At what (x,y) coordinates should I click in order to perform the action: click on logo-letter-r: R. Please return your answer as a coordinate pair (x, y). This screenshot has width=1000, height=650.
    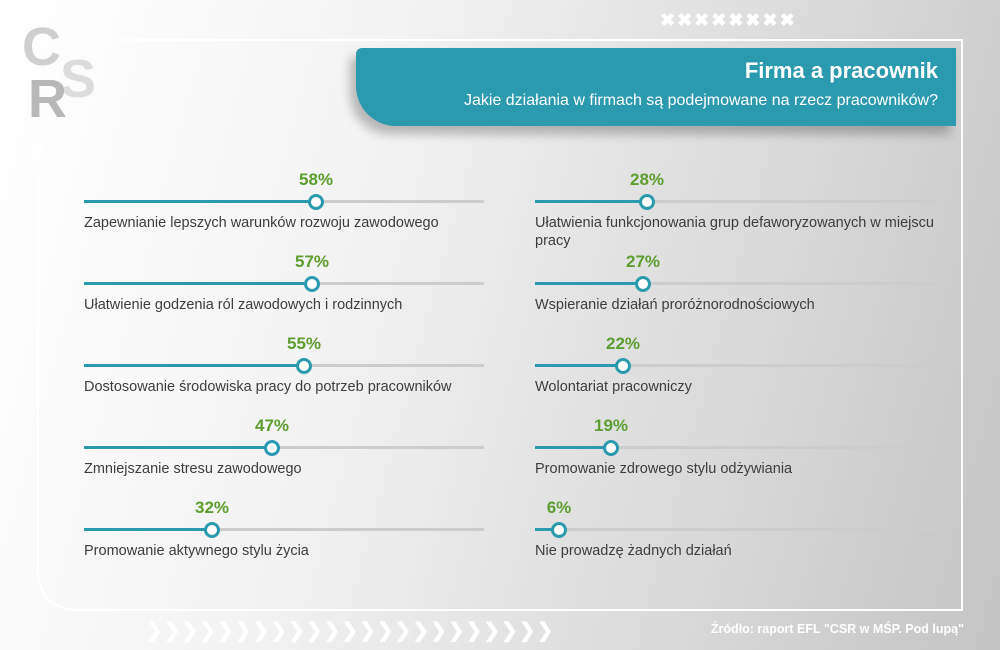
    Looking at the image, I should click on (47, 99).